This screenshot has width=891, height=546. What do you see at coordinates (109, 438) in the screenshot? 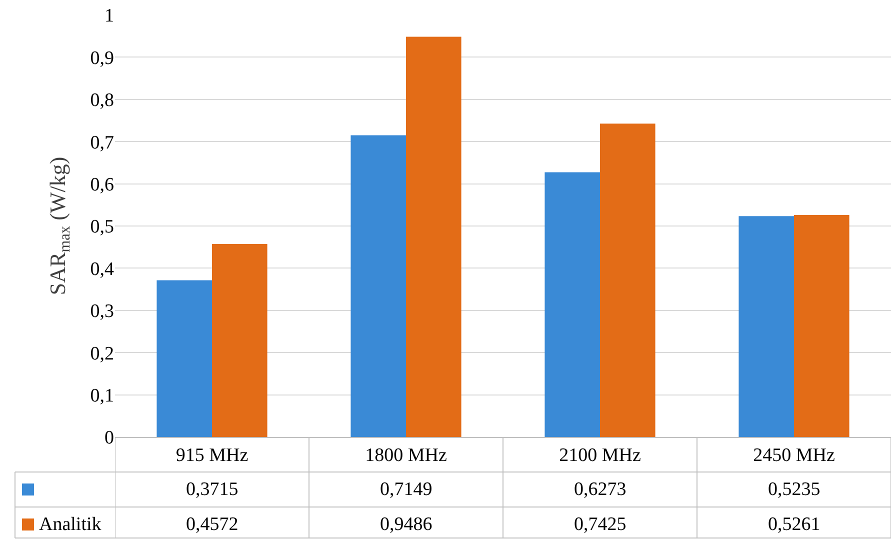
I see `y-tick-label: 0` at bounding box center [109, 438].